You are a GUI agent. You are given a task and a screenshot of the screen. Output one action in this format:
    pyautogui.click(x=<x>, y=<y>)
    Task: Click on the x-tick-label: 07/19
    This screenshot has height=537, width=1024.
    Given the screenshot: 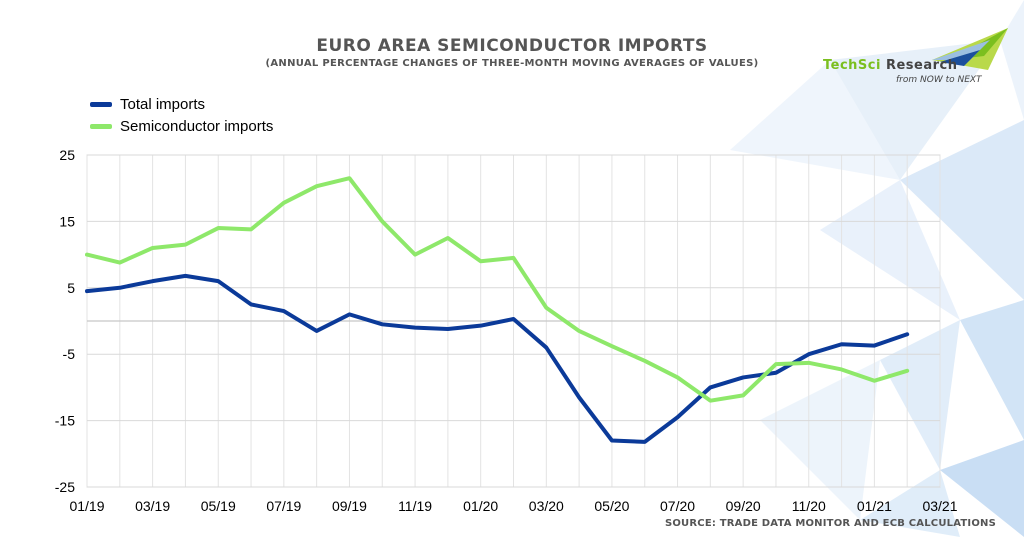 What is the action you would take?
    pyautogui.click(x=283, y=506)
    